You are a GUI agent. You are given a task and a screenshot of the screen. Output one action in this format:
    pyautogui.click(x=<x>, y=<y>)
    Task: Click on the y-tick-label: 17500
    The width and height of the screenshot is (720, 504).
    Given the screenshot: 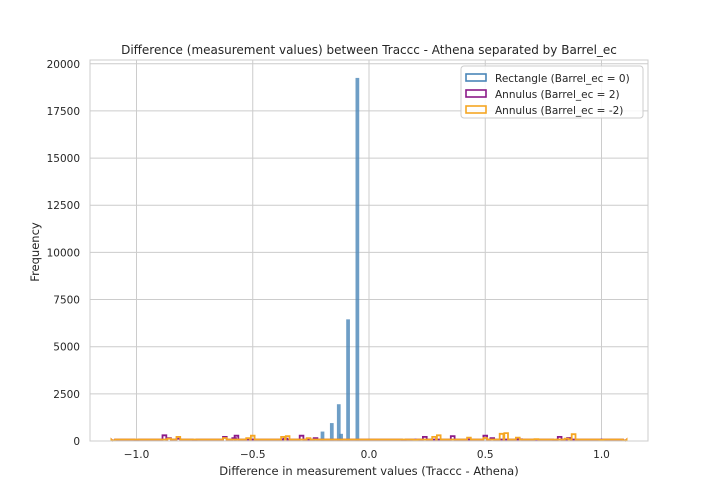 What is the action you would take?
    pyautogui.click(x=63, y=112)
    